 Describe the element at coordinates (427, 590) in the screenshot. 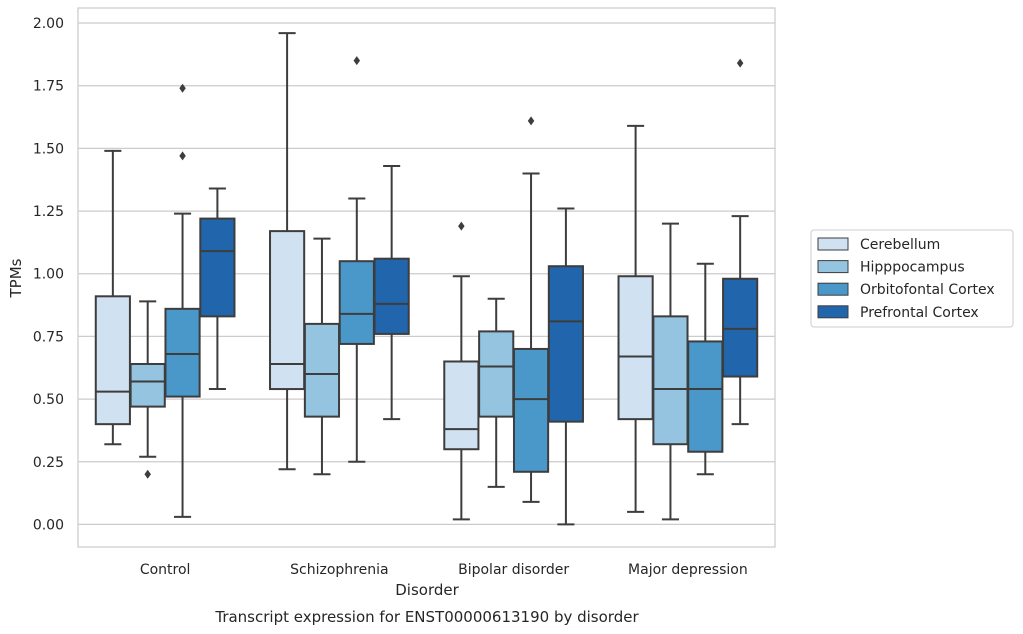

I see `x-axis-label: Disorder` at that location.